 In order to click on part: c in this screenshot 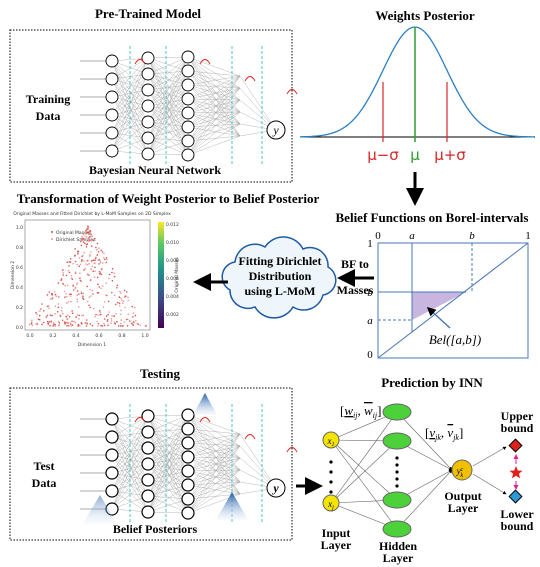, I will do `click(462, 470)`.